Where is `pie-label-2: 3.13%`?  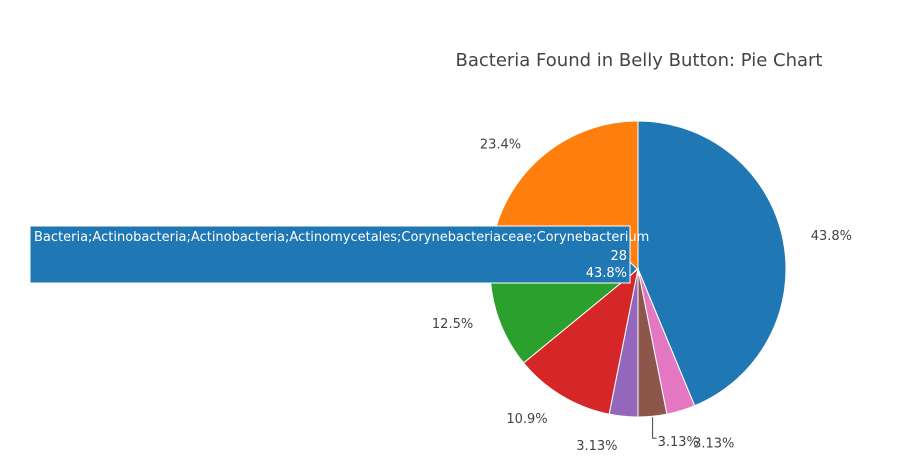
pie-label-2: 3.13% is located at coordinates (678, 442).